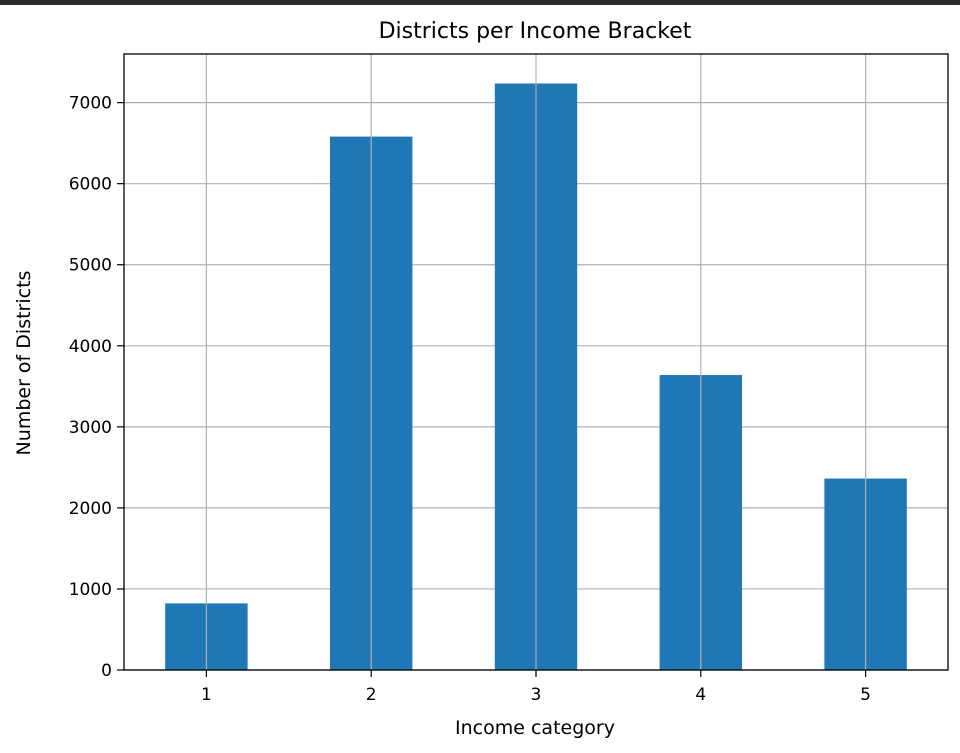 The height and width of the screenshot is (753, 960). What do you see at coordinates (24, 363) in the screenshot?
I see `y-axis-label: Number of Districts` at bounding box center [24, 363].